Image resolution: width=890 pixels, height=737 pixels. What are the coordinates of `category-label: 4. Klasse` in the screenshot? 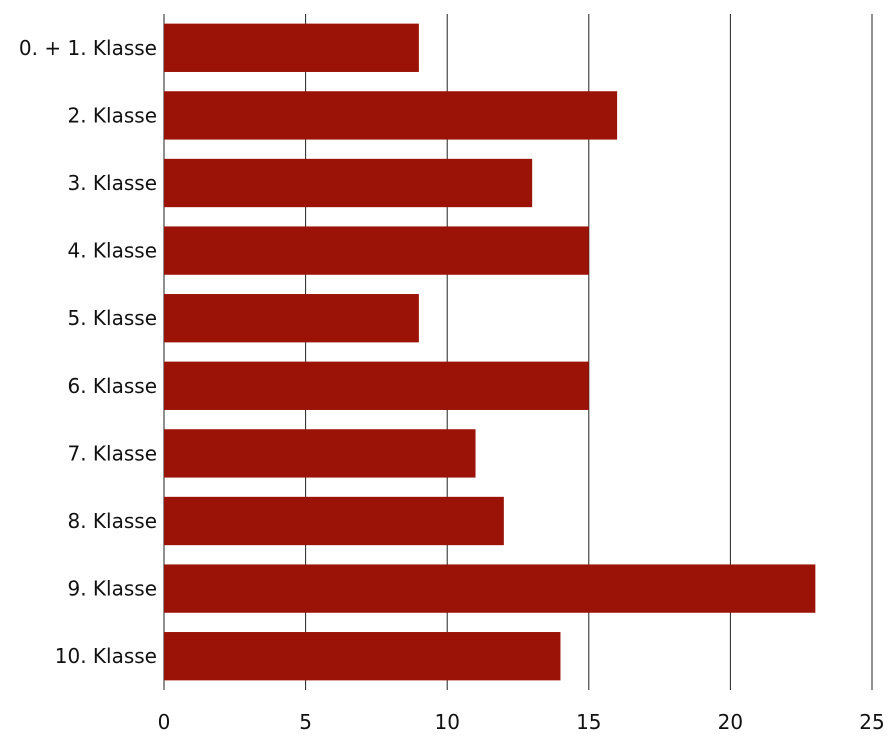 It's located at (112, 251).